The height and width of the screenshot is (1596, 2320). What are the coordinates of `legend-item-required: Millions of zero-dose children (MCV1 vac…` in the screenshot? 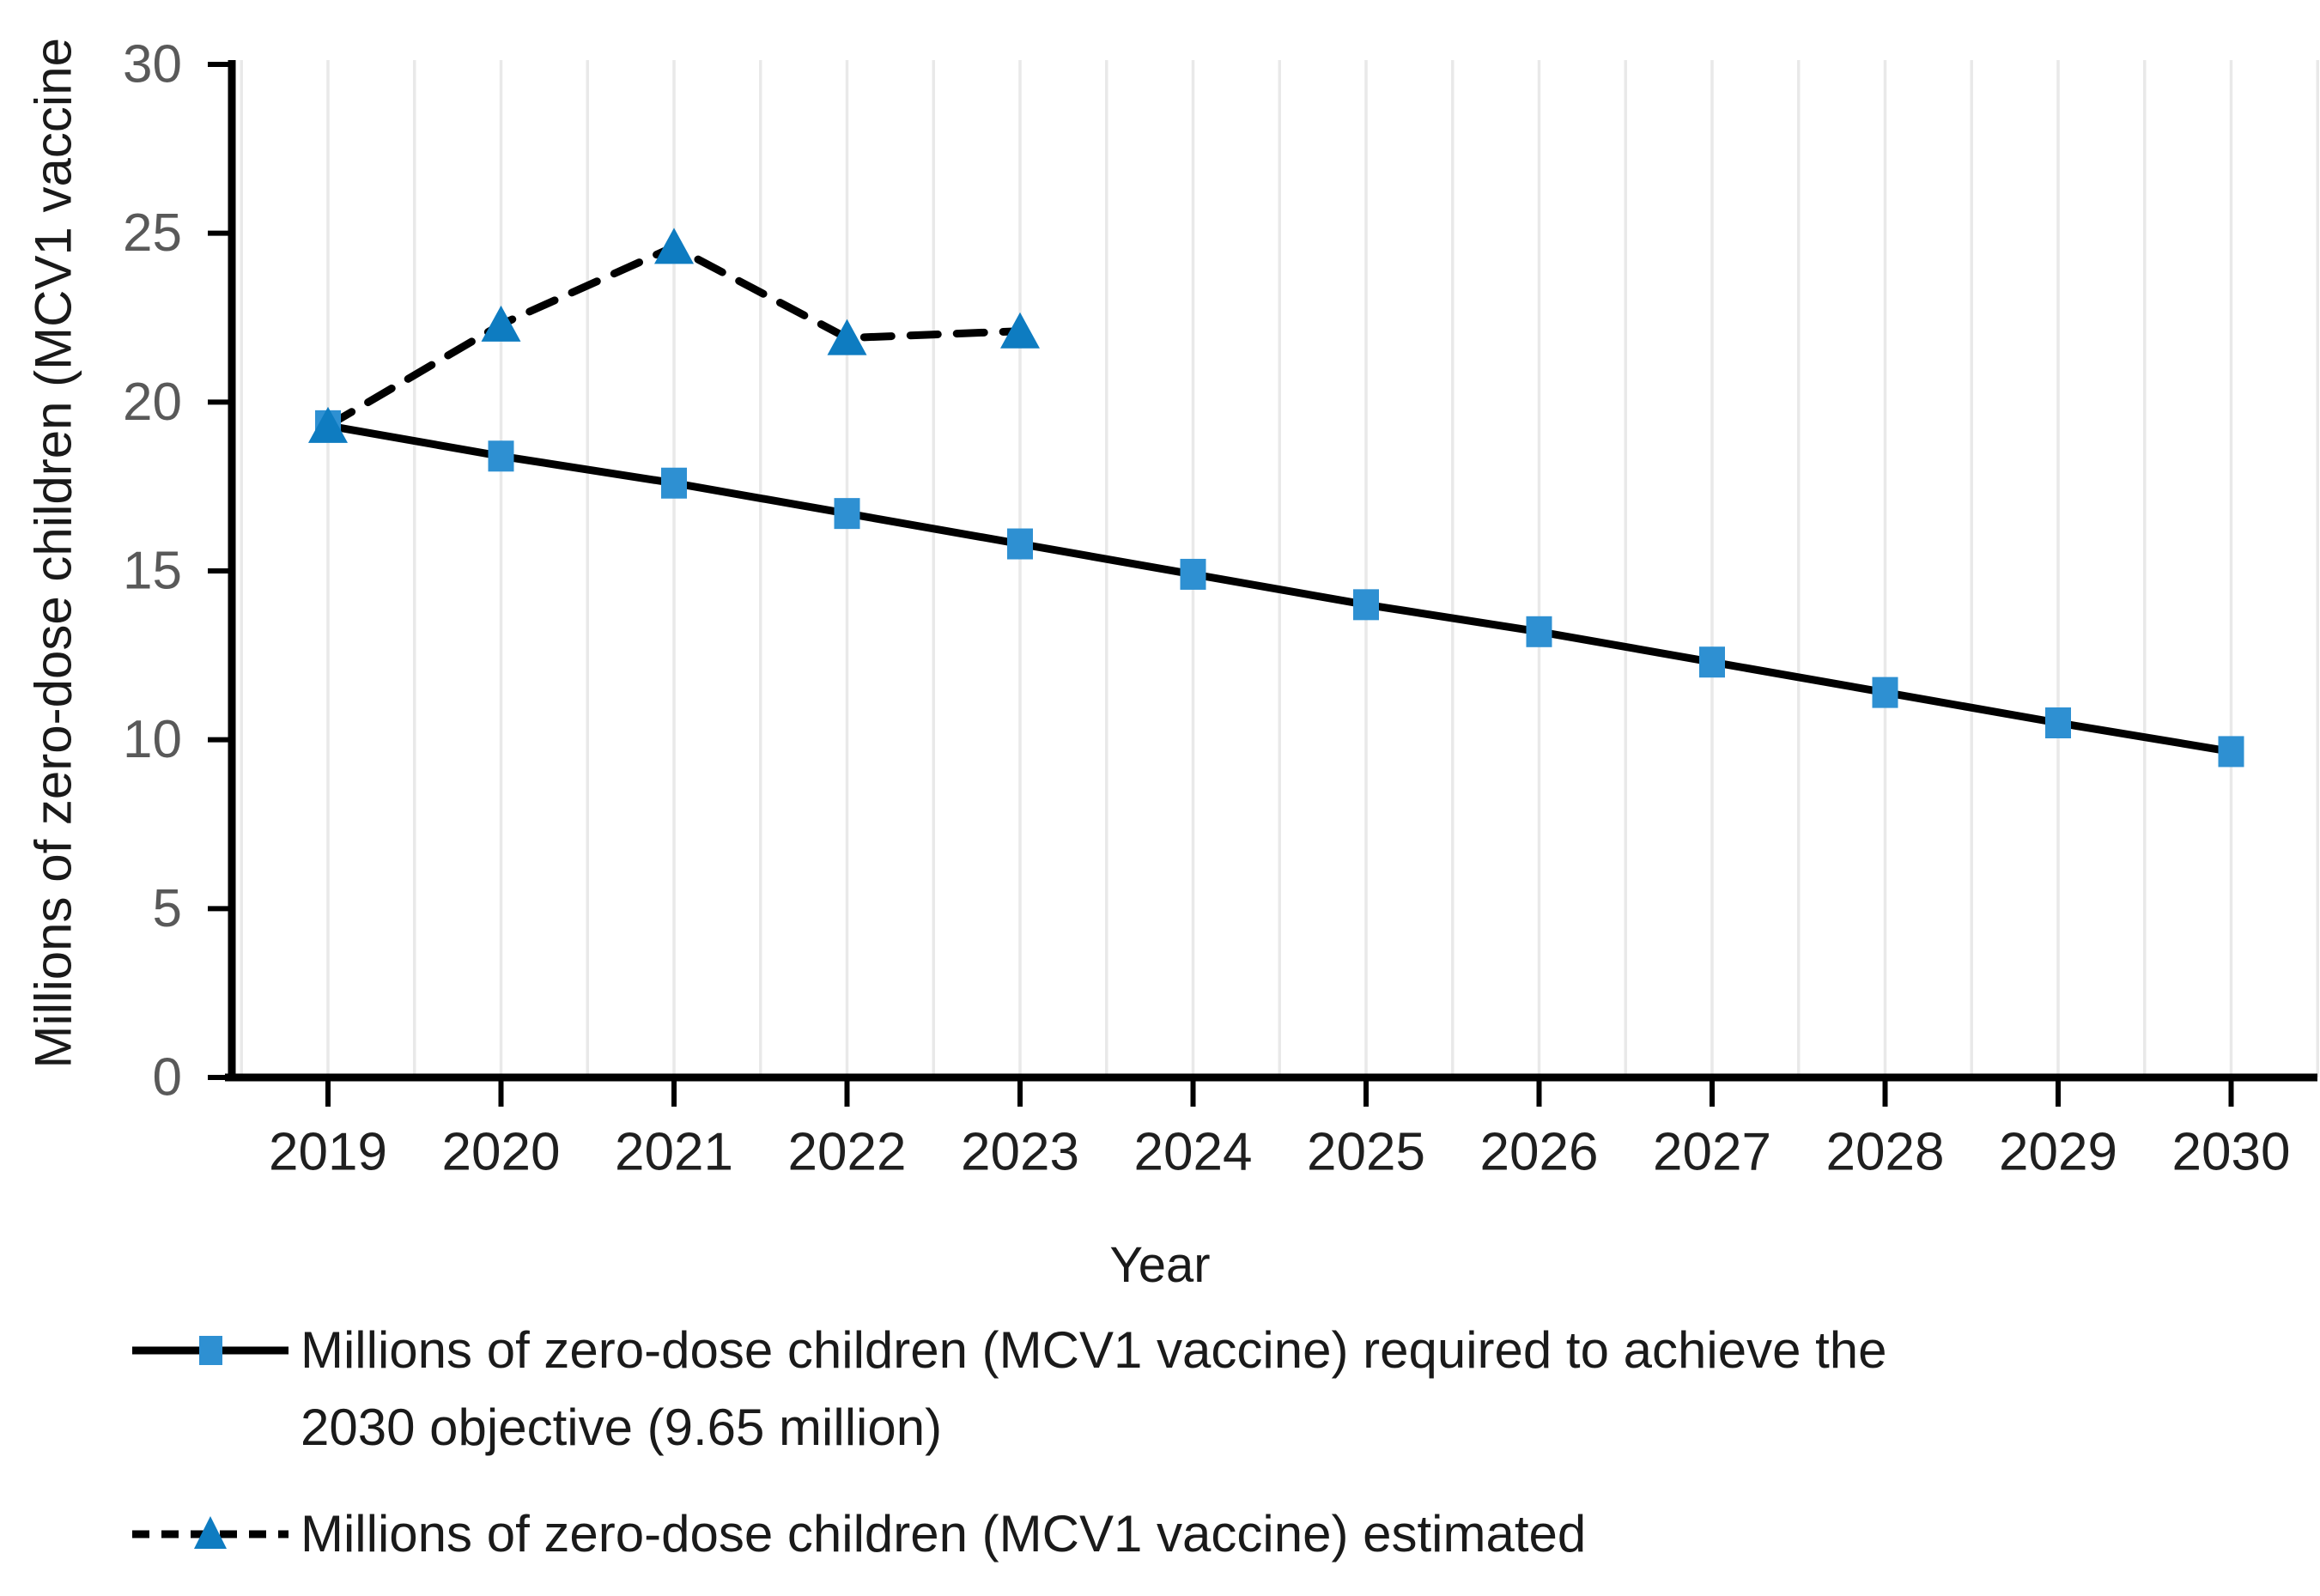 It's located at (1008, 1389).